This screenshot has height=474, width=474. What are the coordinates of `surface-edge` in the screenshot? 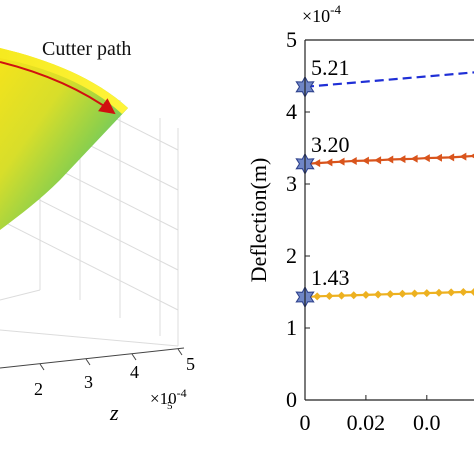 It's located at (64, 81).